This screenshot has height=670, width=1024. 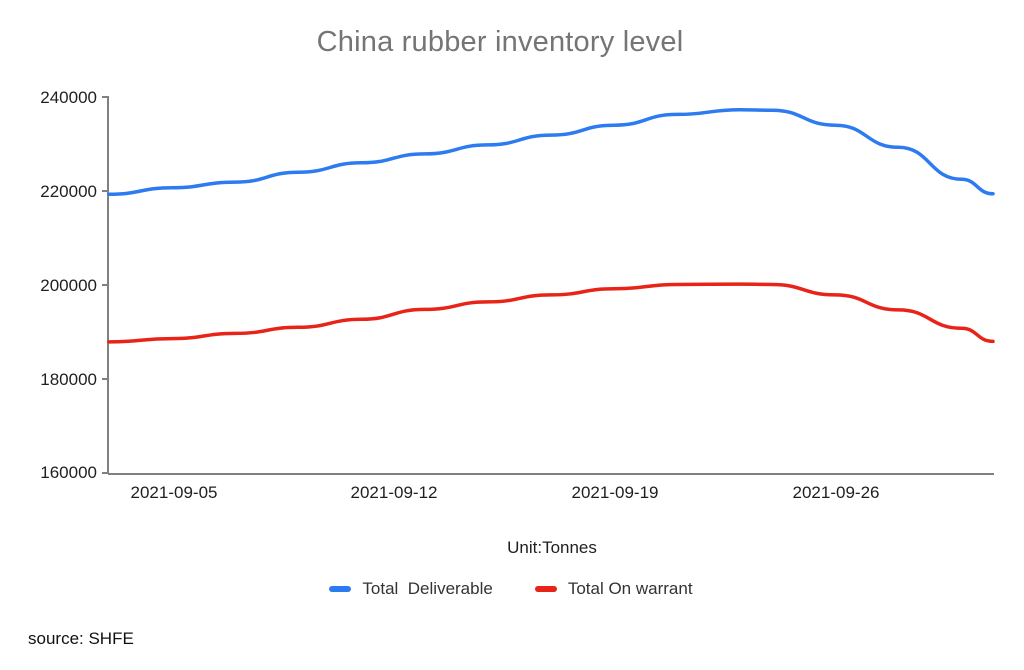 What do you see at coordinates (68, 472) in the screenshot?
I see `y-axis-tick-label: 160000` at bounding box center [68, 472].